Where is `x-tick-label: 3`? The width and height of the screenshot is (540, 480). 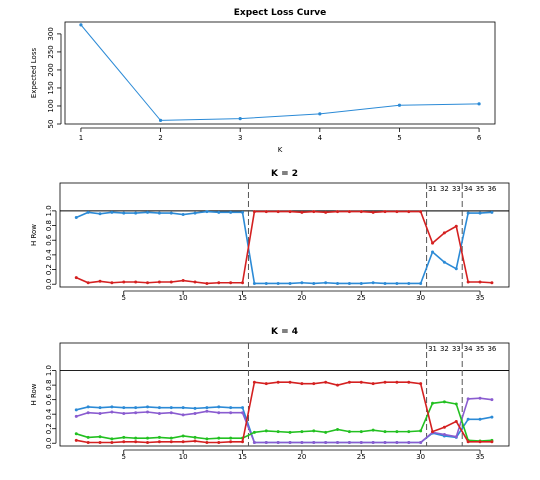
x-tick-label: 3 is located at coordinates (240, 138).